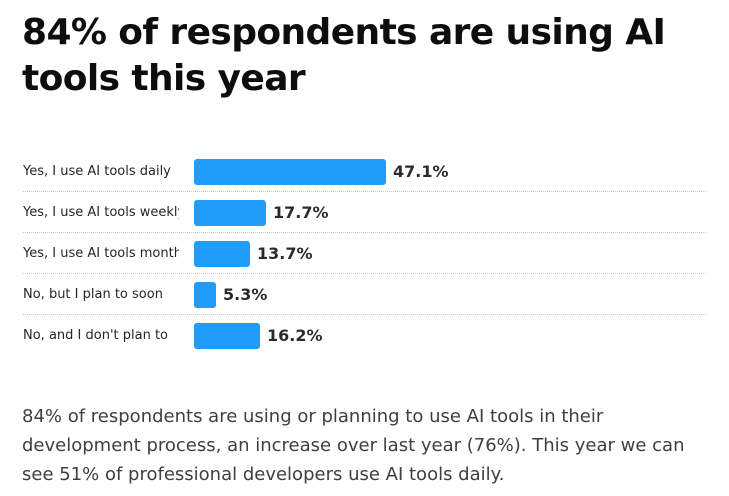  I want to click on data-label: 17.7%, so click(301, 212).